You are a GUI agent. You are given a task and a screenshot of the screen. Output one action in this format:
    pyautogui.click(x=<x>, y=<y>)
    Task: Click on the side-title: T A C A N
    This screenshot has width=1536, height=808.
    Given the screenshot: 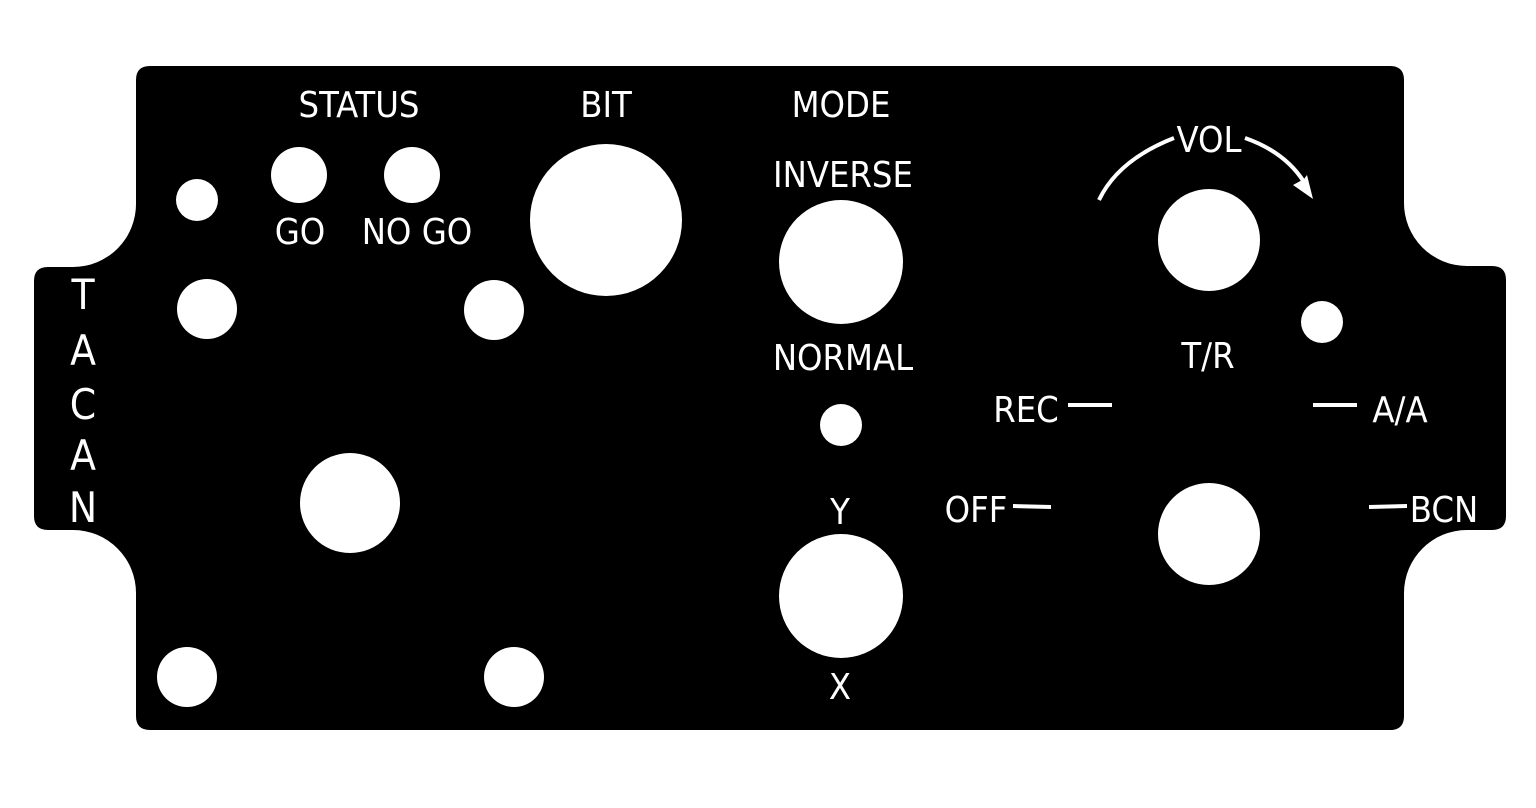 What is the action you would take?
    pyautogui.click(x=83, y=401)
    